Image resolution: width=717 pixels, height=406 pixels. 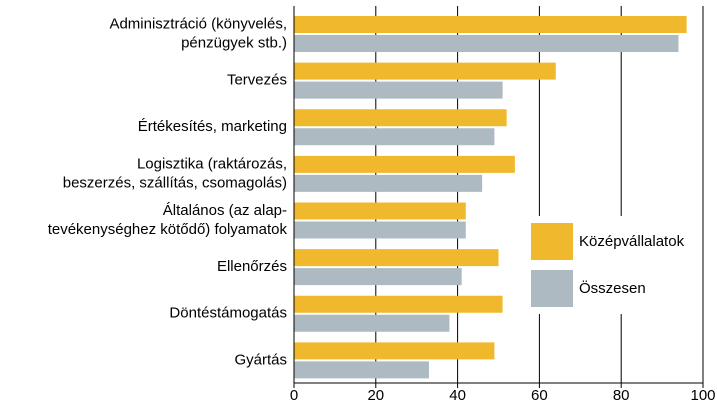 I want to click on y-tick-label: pénzügyek stb.), so click(x=234, y=42).